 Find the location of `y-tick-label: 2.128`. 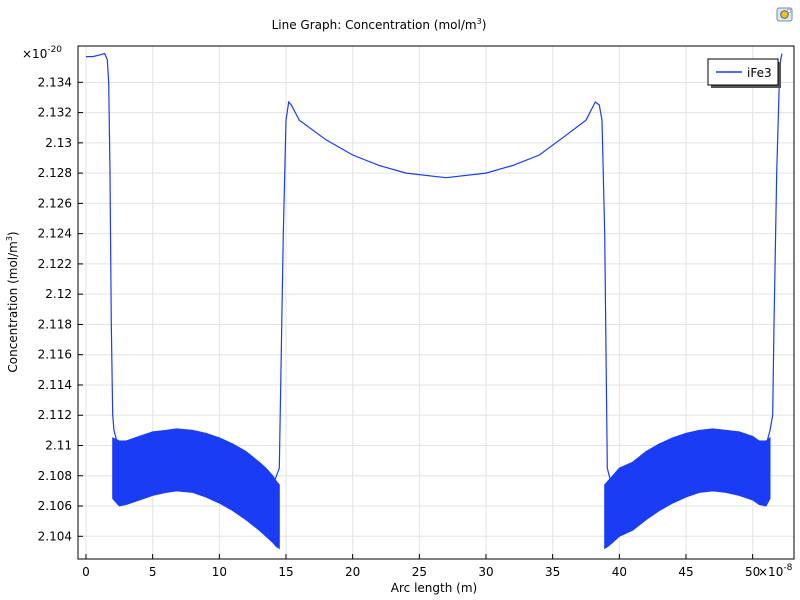

y-tick-label: 2.128 is located at coordinates (55, 173).